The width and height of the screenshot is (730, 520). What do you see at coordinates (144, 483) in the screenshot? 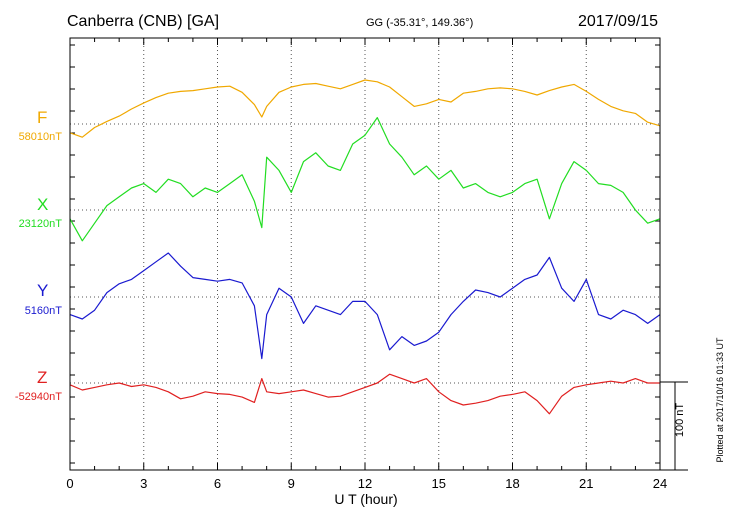
I see `x-tick-label: 3` at bounding box center [144, 483].